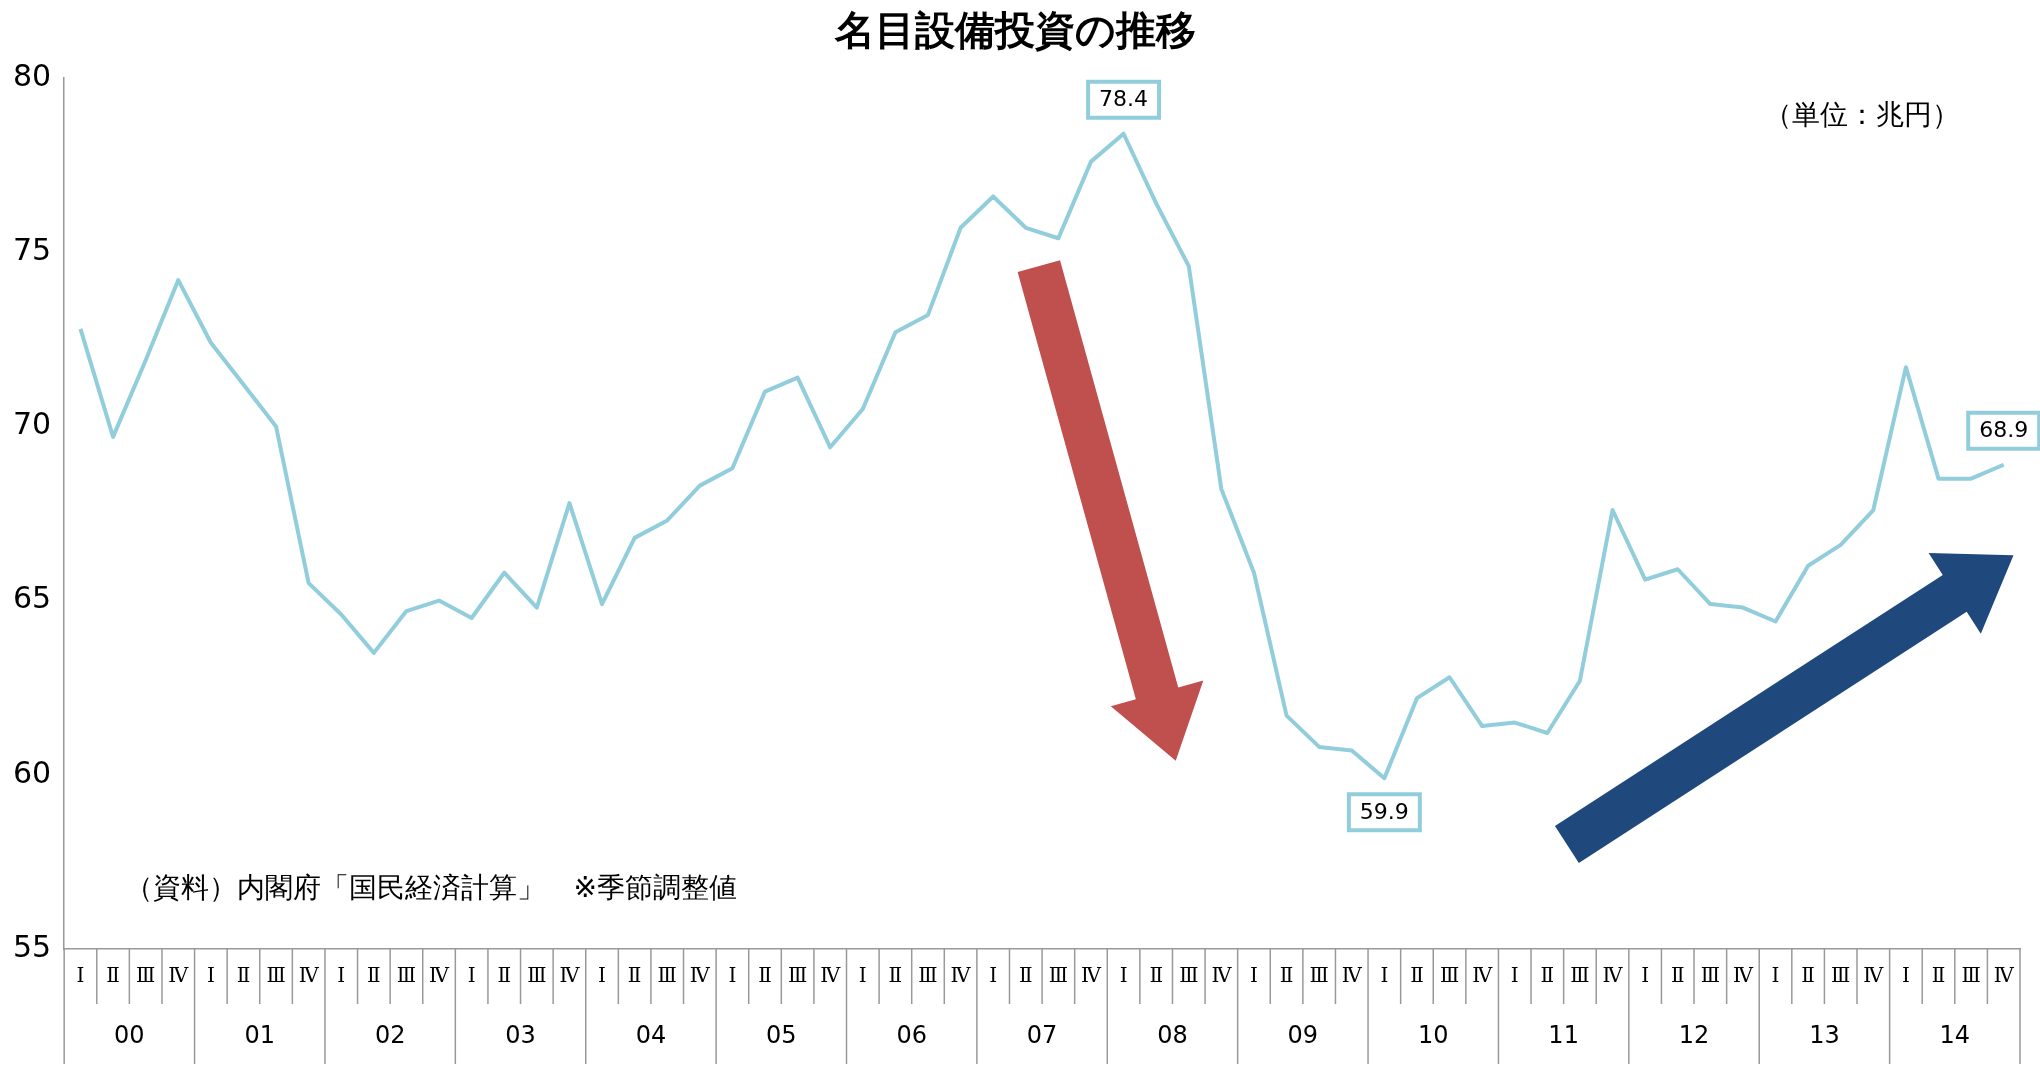 The height and width of the screenshot is (1065, 2040). Describe the element at coordinates (911, 1035) in the screenshot. I see `text: 06` at that location.